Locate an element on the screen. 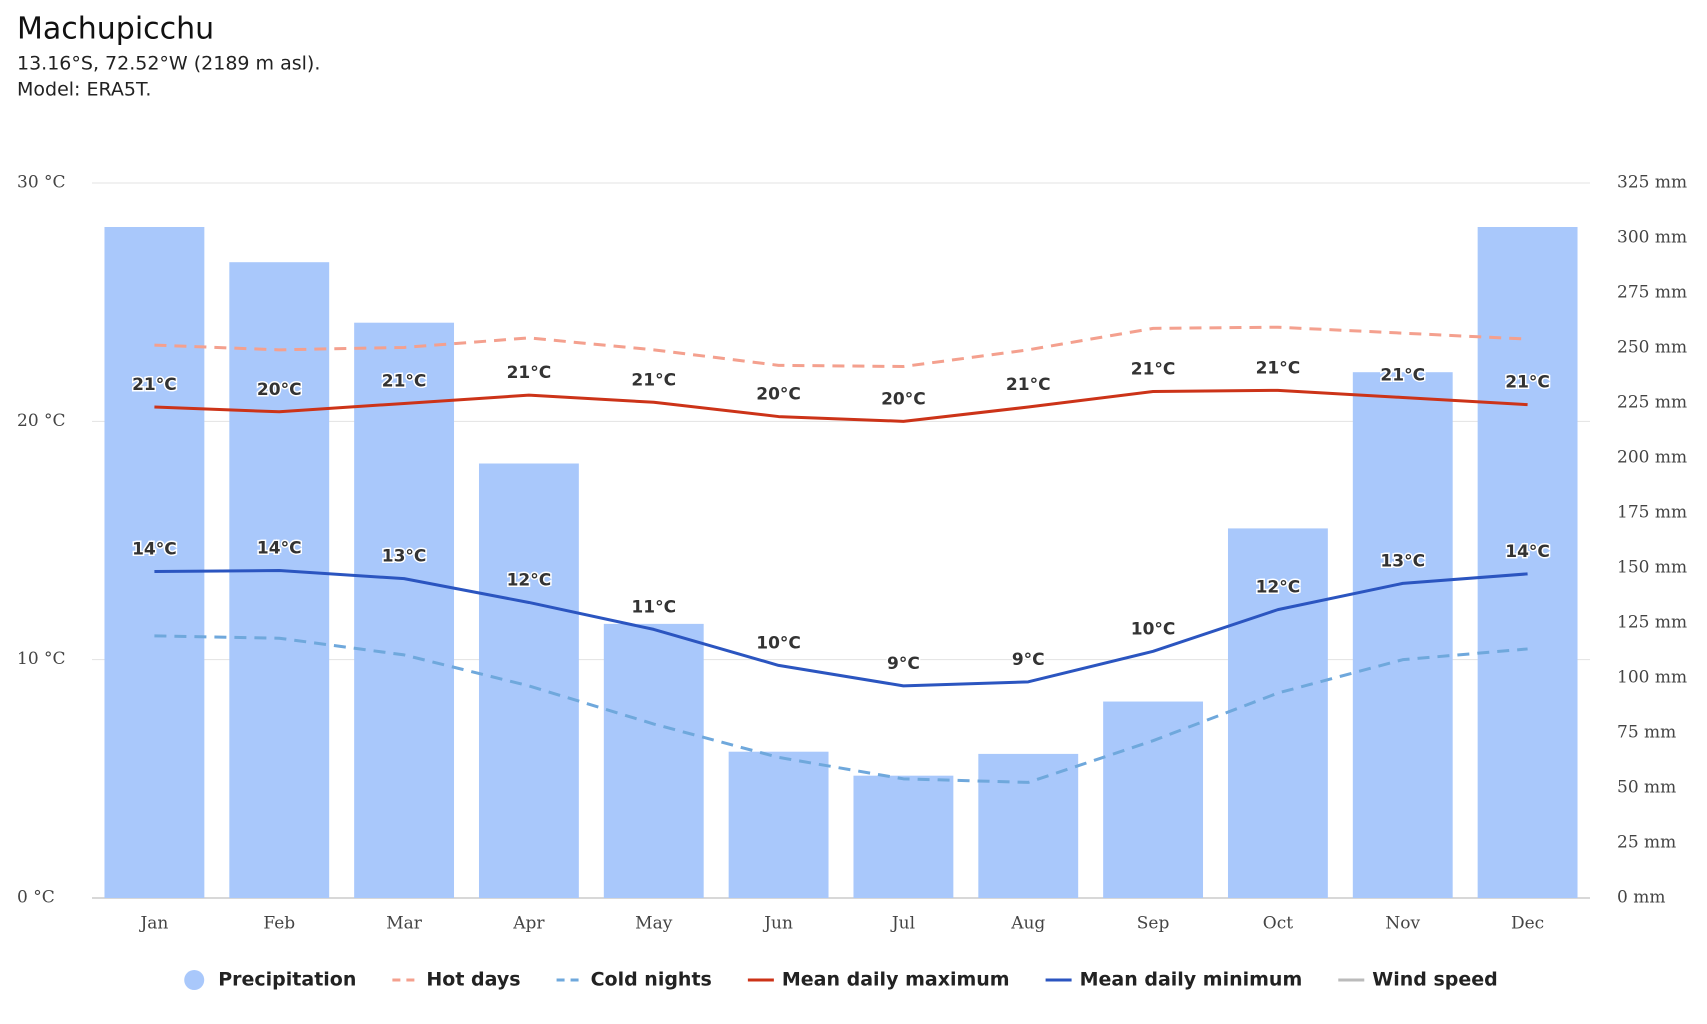 Image resolution: width=1707 pixels, height=1024 pixels. legend-item: Precipitation is located at coordinates (270, 980).